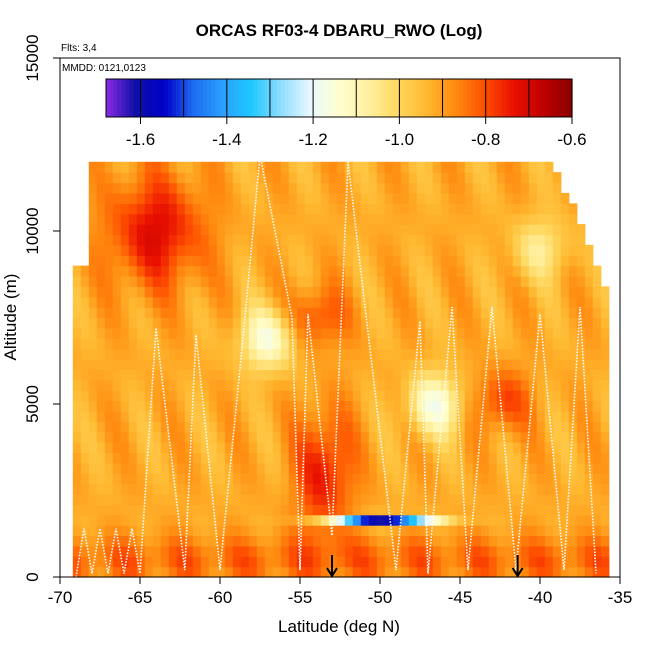  I want to click on colorbar-tick-label: -0.8, so click(485, 139).